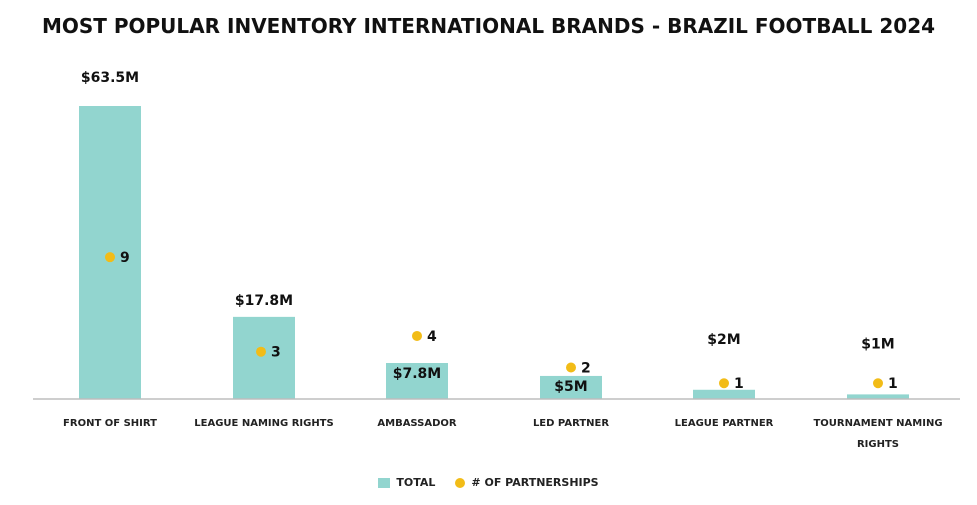 The width and height of the screenshot is (977, 505). Describe the element at coordinates (276, 353) in the screenshot. I see `partnership-value-label: 3` at that location.